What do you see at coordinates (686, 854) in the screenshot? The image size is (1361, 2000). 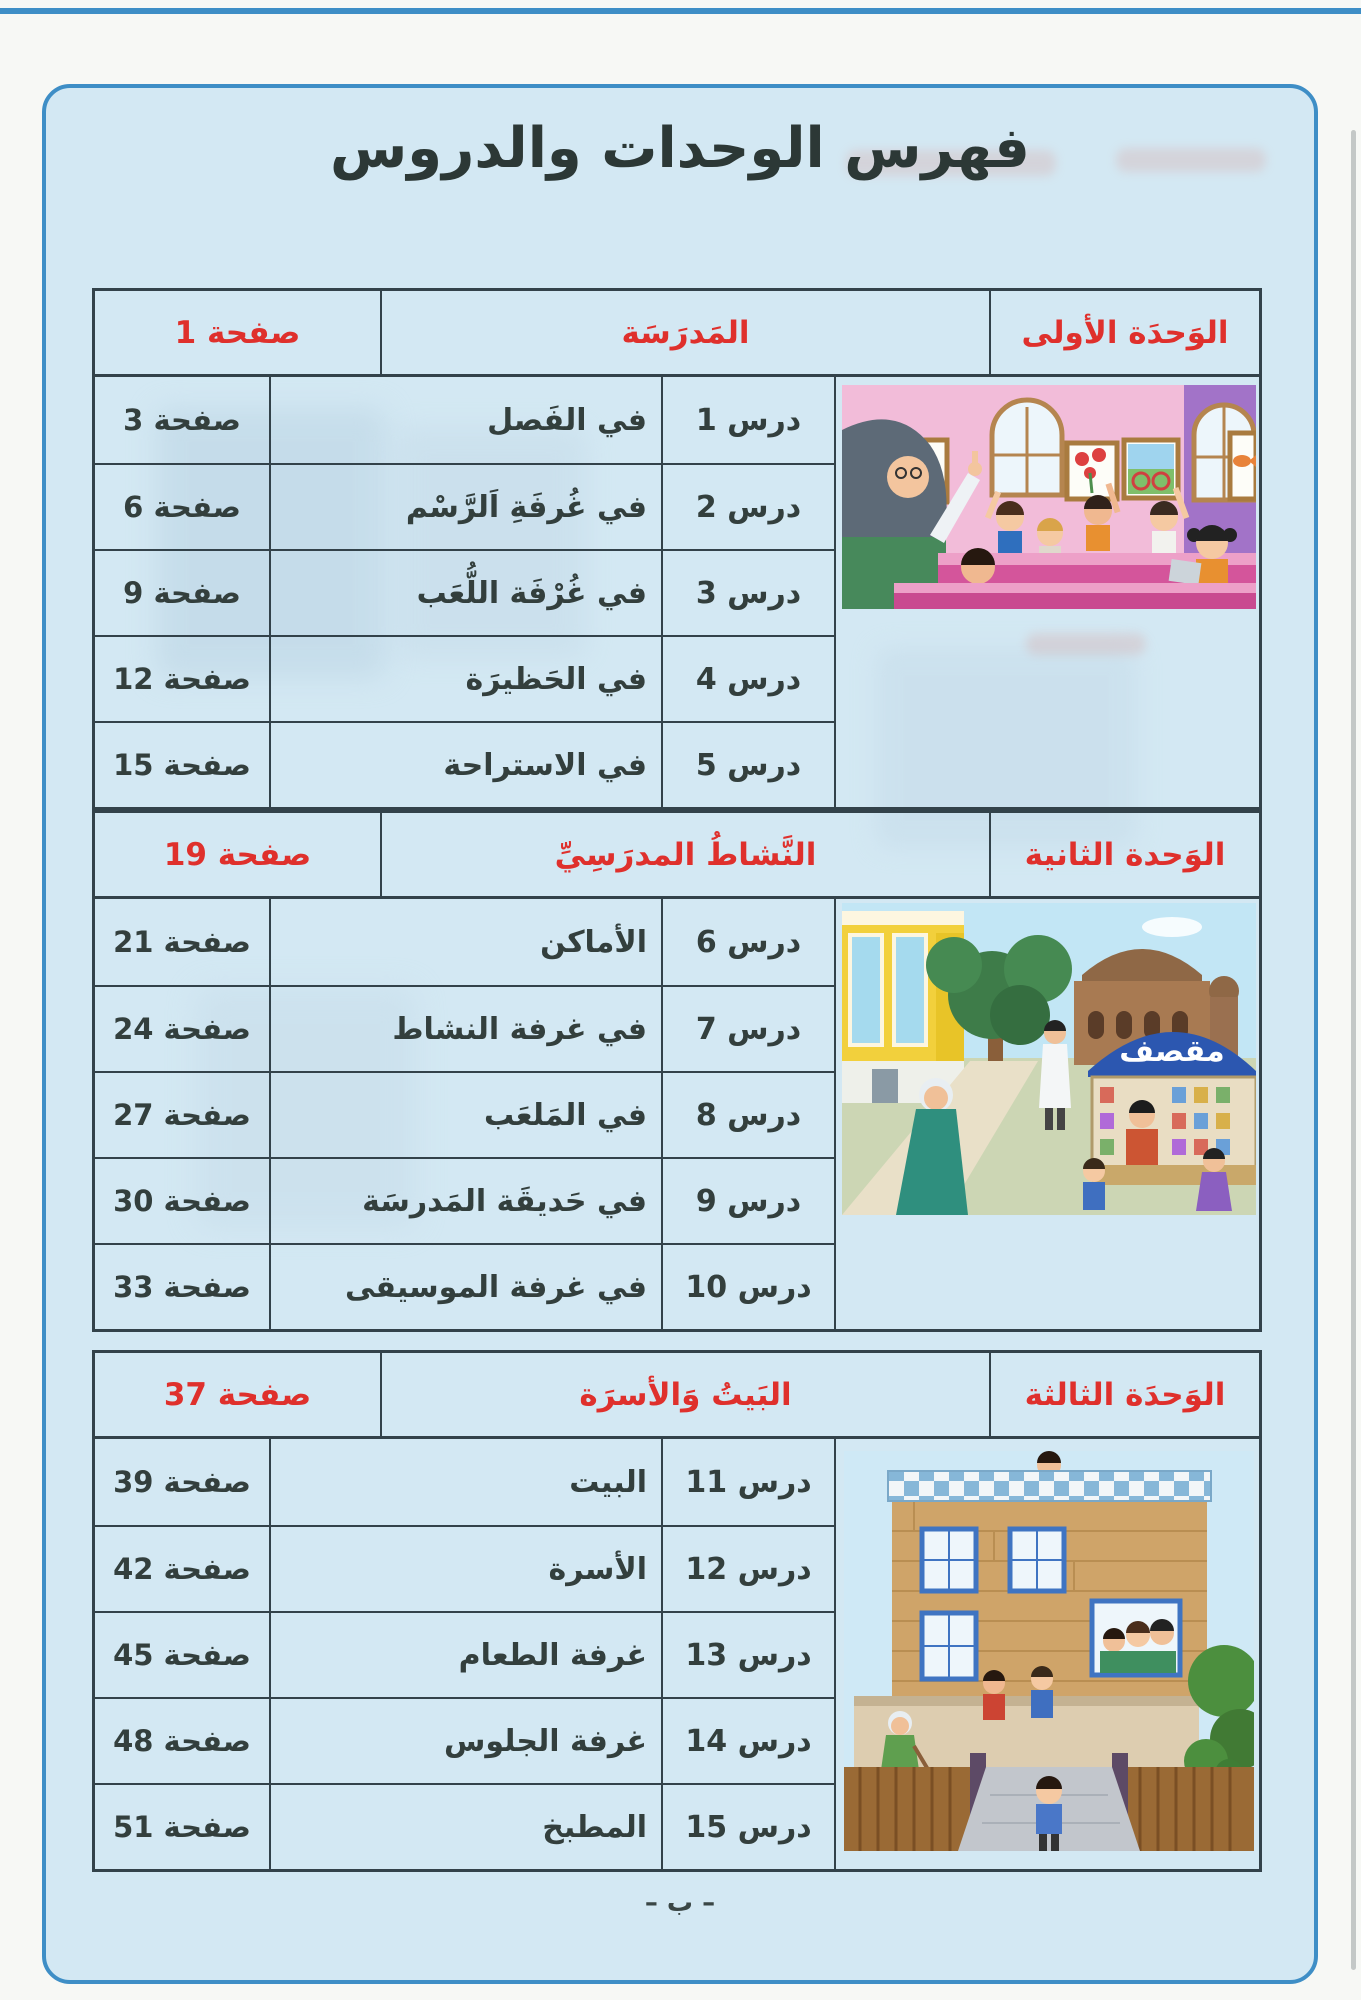 I see `unit-2-topic: النَّشاطُ المدرَسِيِّ` at bounding box center [686, 854].